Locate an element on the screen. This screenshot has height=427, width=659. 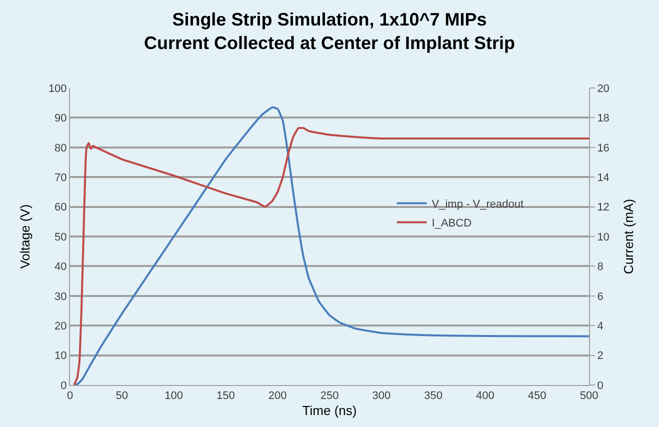
y-tick-label: 80 is located at coordinates (60, 148).